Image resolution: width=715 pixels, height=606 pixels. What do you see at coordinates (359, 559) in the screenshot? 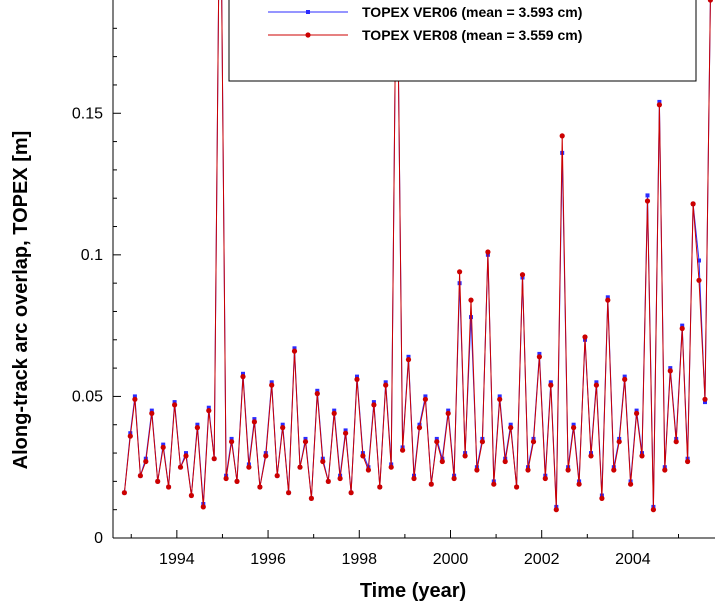
I see `x-tick-label: 1998` at bounding box center [359, 559].